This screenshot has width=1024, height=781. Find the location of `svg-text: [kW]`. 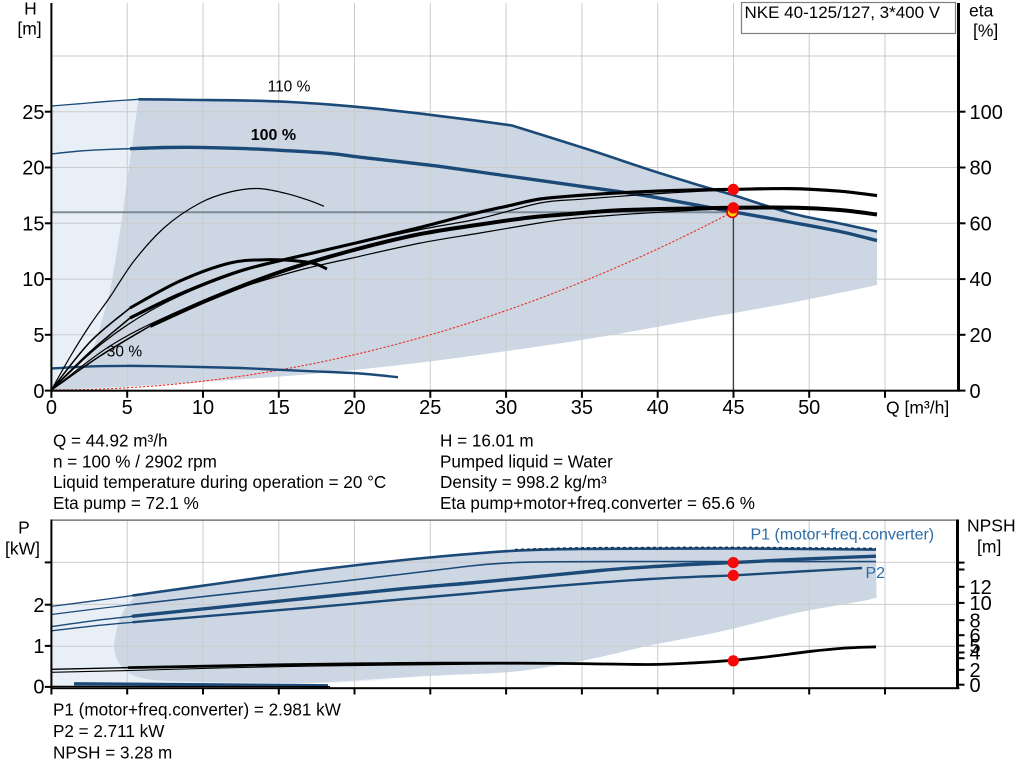

svg-text: [kW] is located at coordinates (22, 548).